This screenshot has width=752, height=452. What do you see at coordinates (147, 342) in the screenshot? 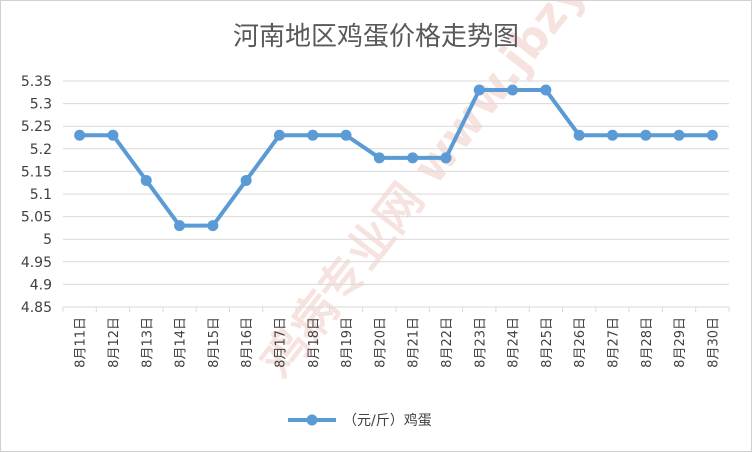
I see `x-tick-label: 8月13日` at bounding box center [147, 342].